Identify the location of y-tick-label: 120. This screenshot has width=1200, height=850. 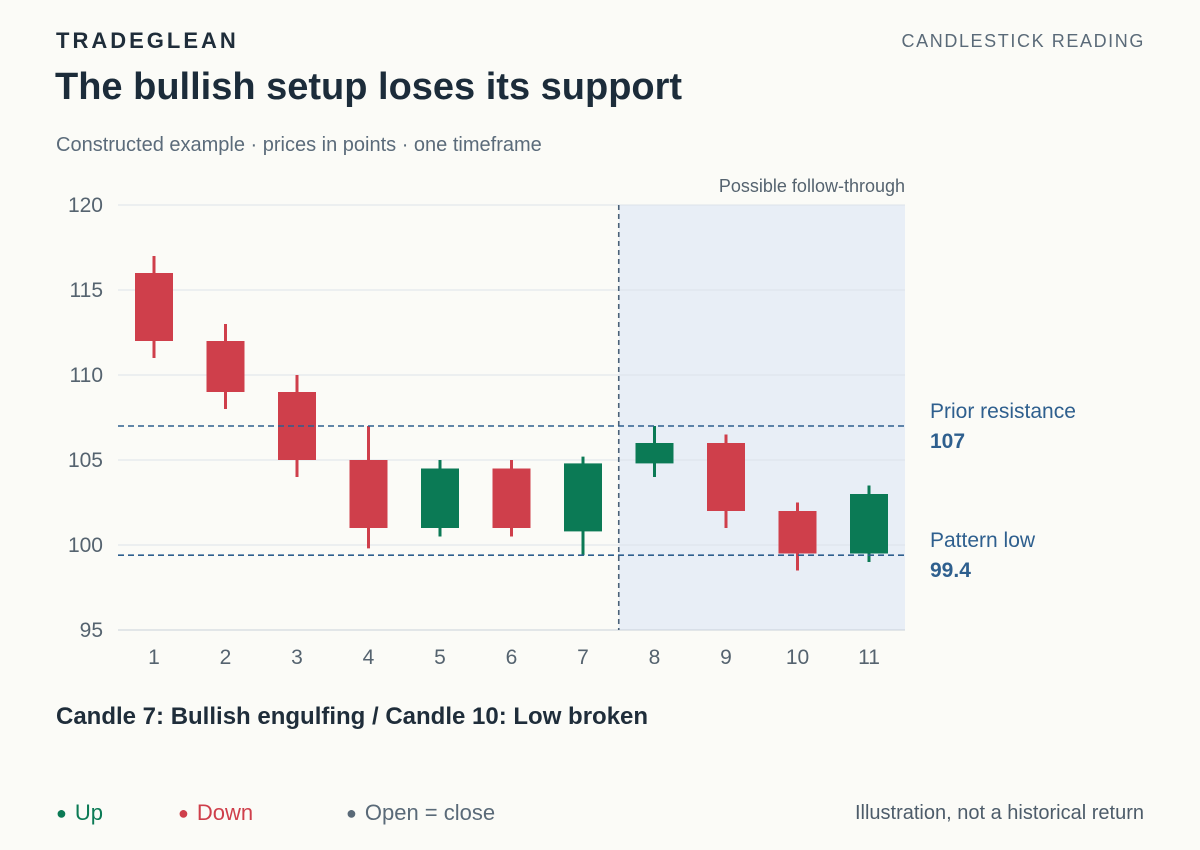
(85, 205).